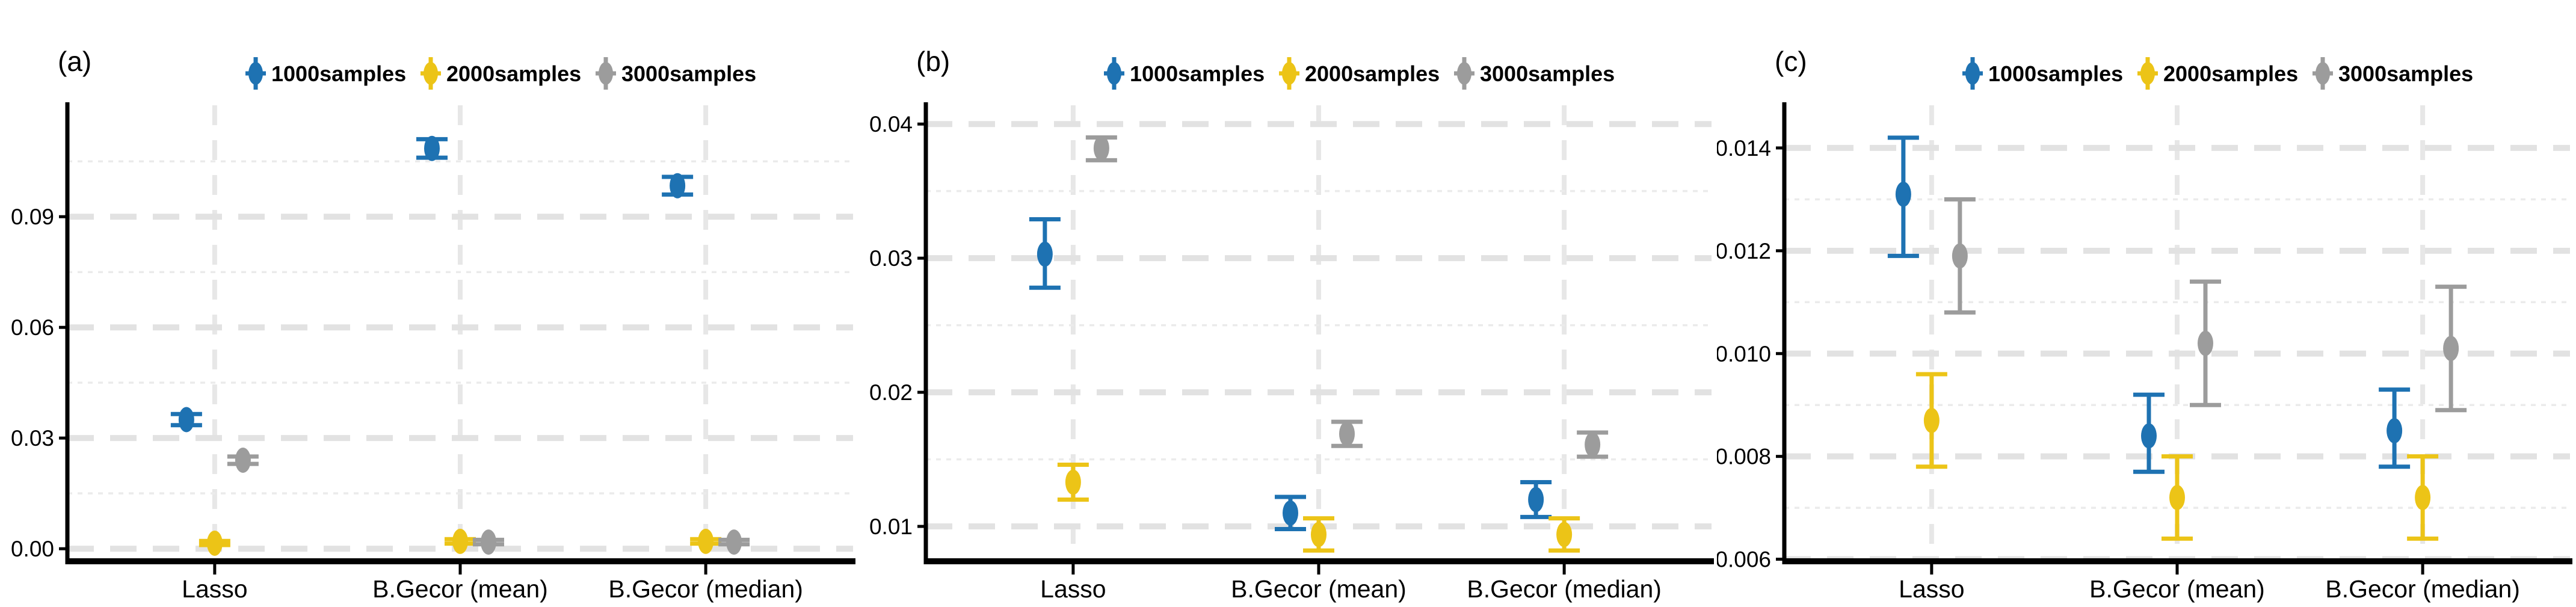 Image resolution: width=2576 pixels, height=607 pixels. What do you see at coordinates (1791, 61) in the screenshot?
I see `panel-letter: (c)` at bounding box center [1791, 61].